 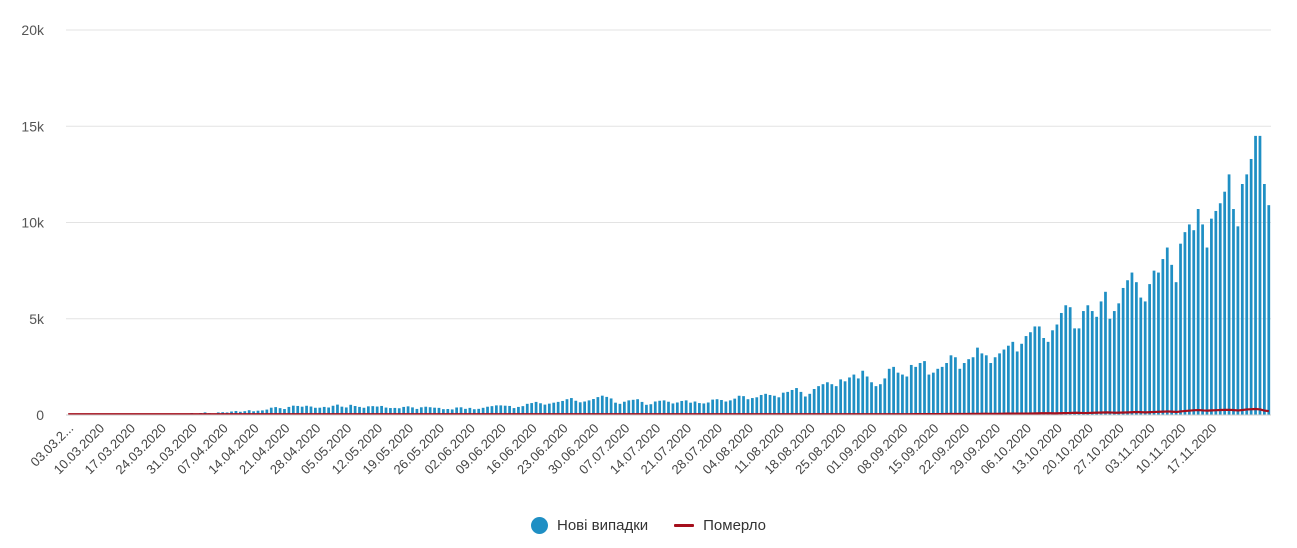 What do you see at coordinates (589, 525) in the screenshot?
I see `legend-item-new-cases: Нові випадки` at bounding box center [589, 525].